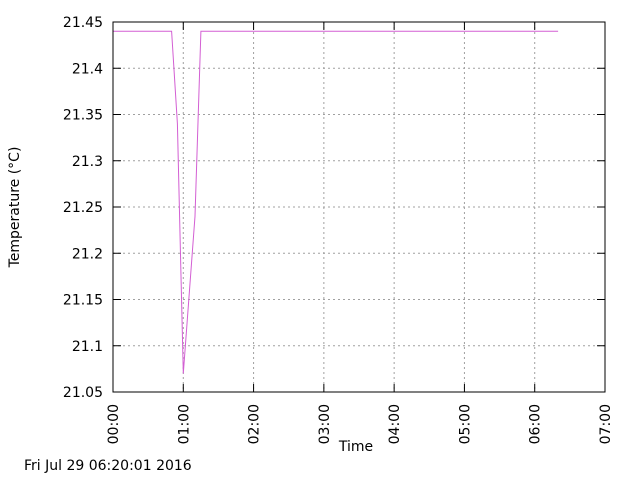 Image resolution: width=640 pixels, height=480 pixels. Describe the element at coordinates (325, 424) in the screenshot. I see `x-tick-label: 03:00` at that location.